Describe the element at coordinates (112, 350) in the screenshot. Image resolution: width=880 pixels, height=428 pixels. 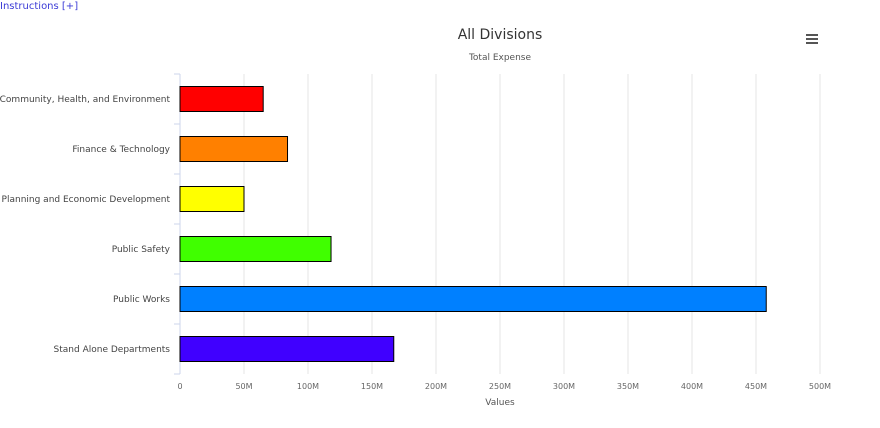
I see `category-label: Stand Alone Departments` at that location.